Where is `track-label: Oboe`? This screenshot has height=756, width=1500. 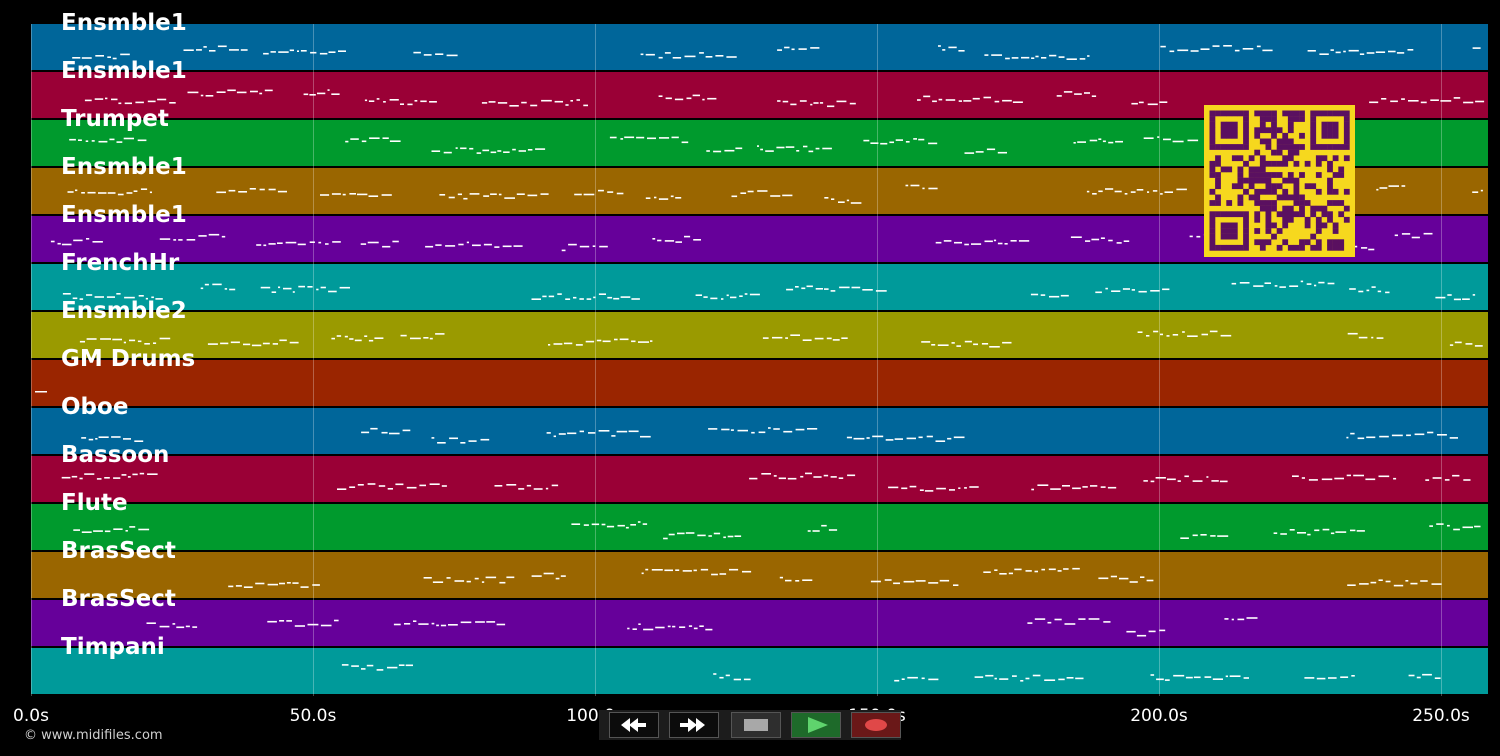
track-label: Oboe is located at coordinates (95, 407).